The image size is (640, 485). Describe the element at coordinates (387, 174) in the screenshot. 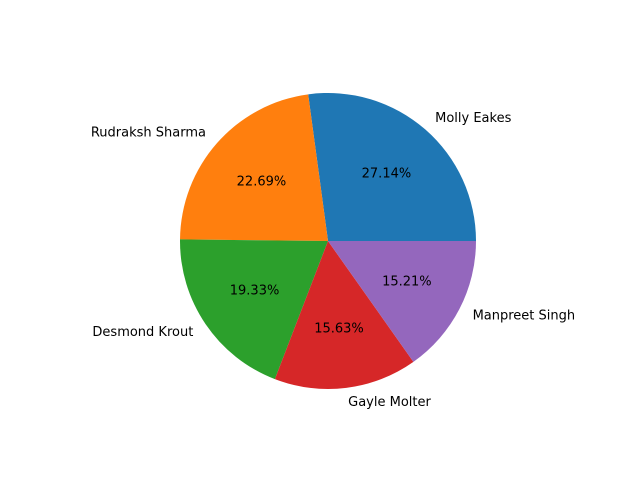

I see `pie-pct-label-molly-eakes: 27.14%` at that location.